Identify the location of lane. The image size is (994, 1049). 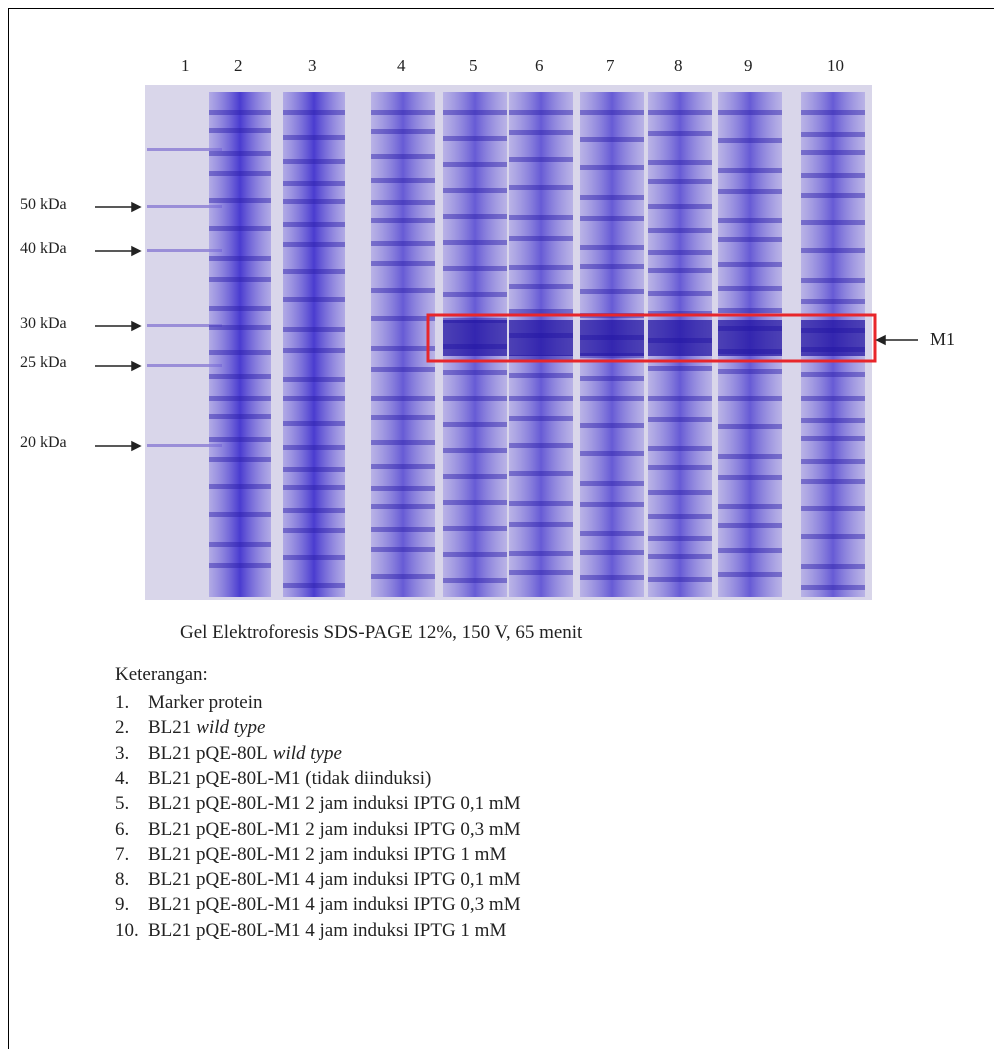
(403, 344).